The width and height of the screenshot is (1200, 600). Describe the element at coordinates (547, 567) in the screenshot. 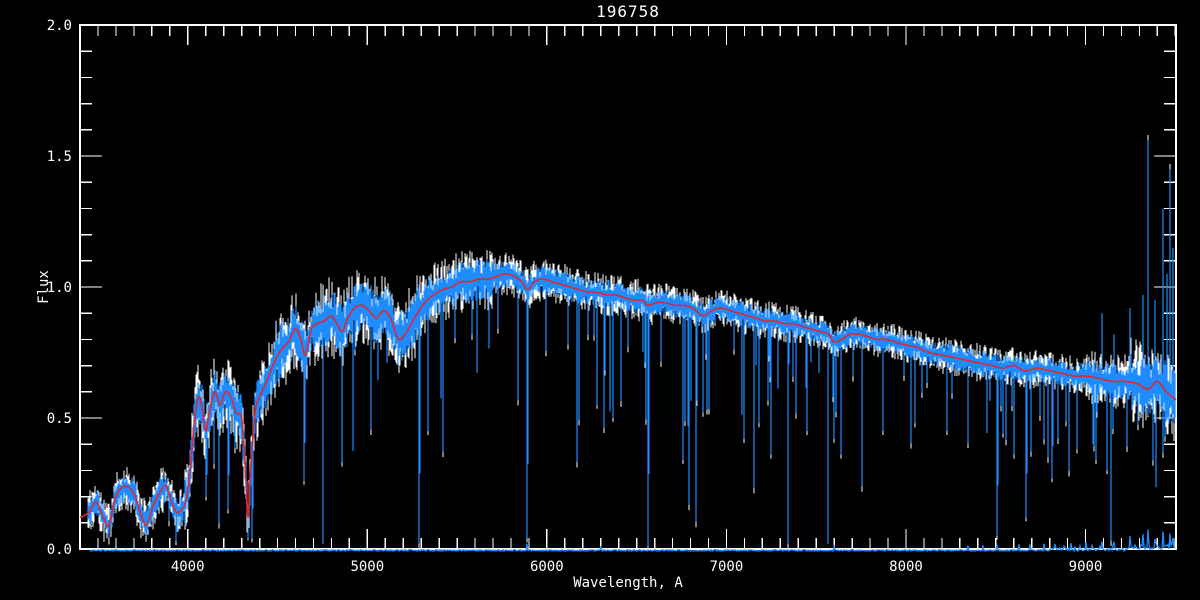

I see `x-tick-label: 6000` at that location.